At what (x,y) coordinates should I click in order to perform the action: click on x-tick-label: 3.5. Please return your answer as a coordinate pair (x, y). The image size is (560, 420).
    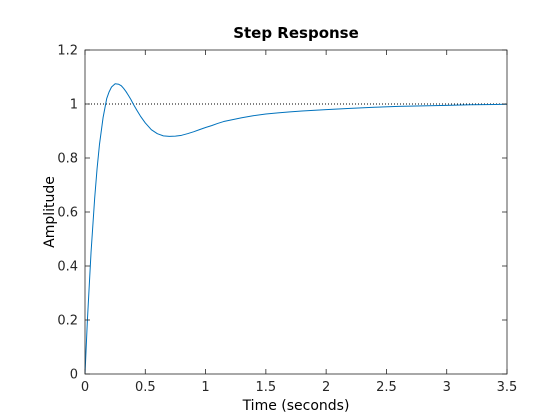
    Looking at the image, I should click on (507, 387).